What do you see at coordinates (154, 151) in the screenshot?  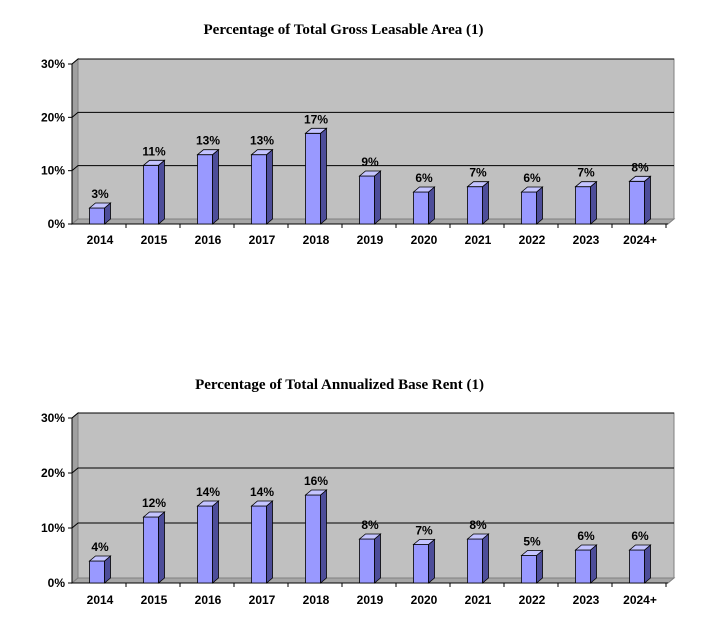 I see `data-label: 11%` at bounding box center [154, 151].